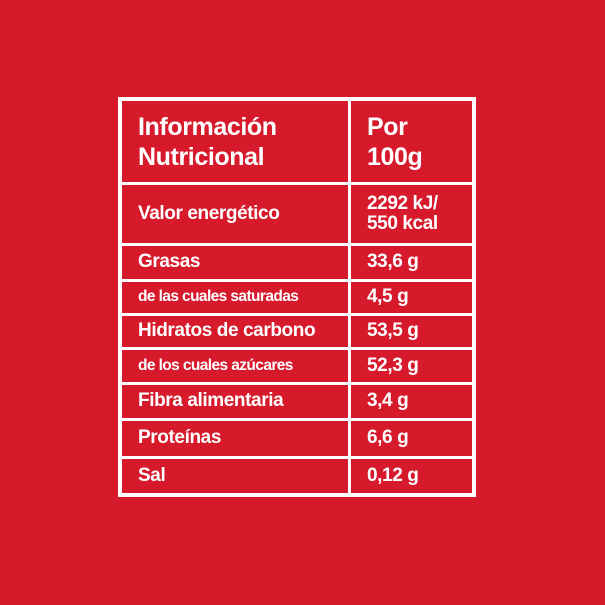 Image resolution: width=605 pixels, height=605 pixels. I want to click on value-cell: 0,12 g, so click(412, 476).